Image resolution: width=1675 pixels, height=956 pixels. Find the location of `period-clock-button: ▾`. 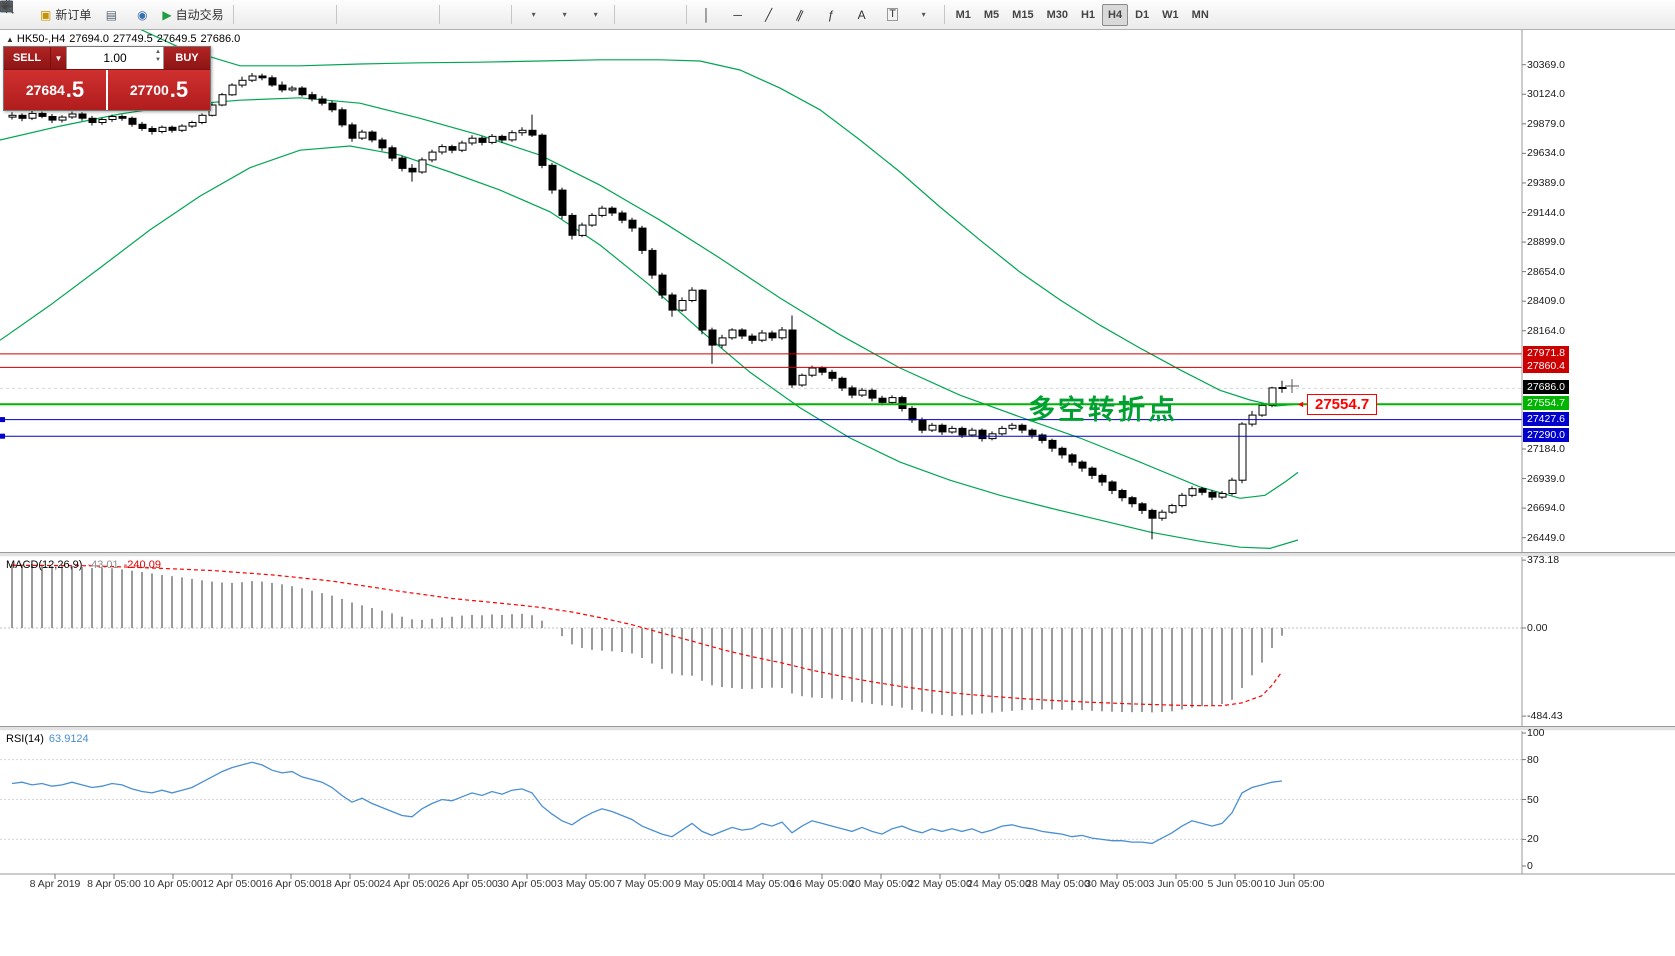

period-clock-button: ▾ is located at coordinates (289, 13).